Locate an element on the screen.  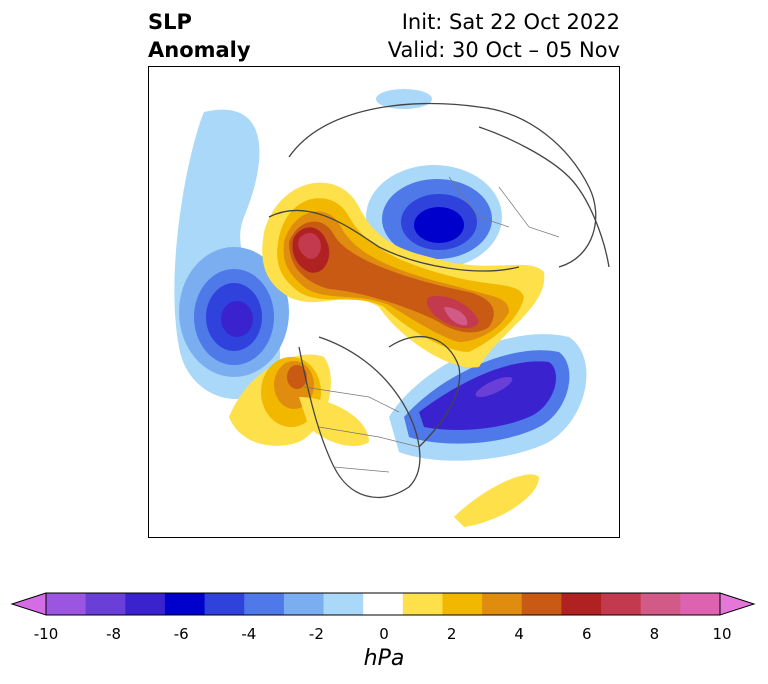
arctic-high is located at coordinates (403, 275).